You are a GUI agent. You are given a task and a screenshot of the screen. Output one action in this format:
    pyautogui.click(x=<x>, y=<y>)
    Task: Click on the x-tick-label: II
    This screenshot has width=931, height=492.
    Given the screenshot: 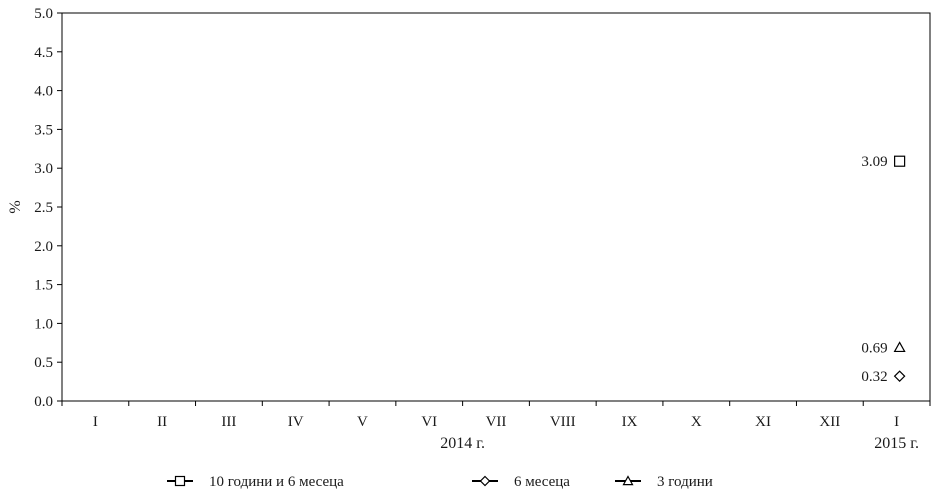 What is the action you would take?
    pyautogui.click(x=162, y=422)
    